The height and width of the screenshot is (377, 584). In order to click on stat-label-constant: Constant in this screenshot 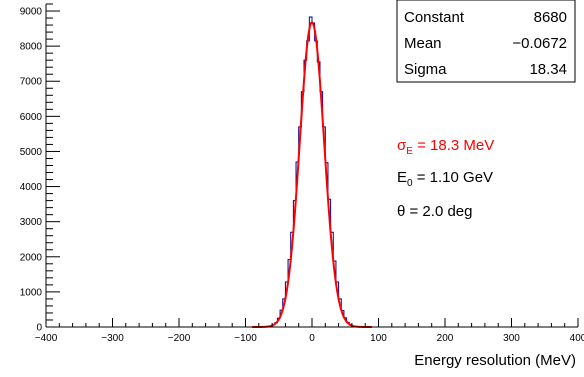, I will do `click(434, 17)`.